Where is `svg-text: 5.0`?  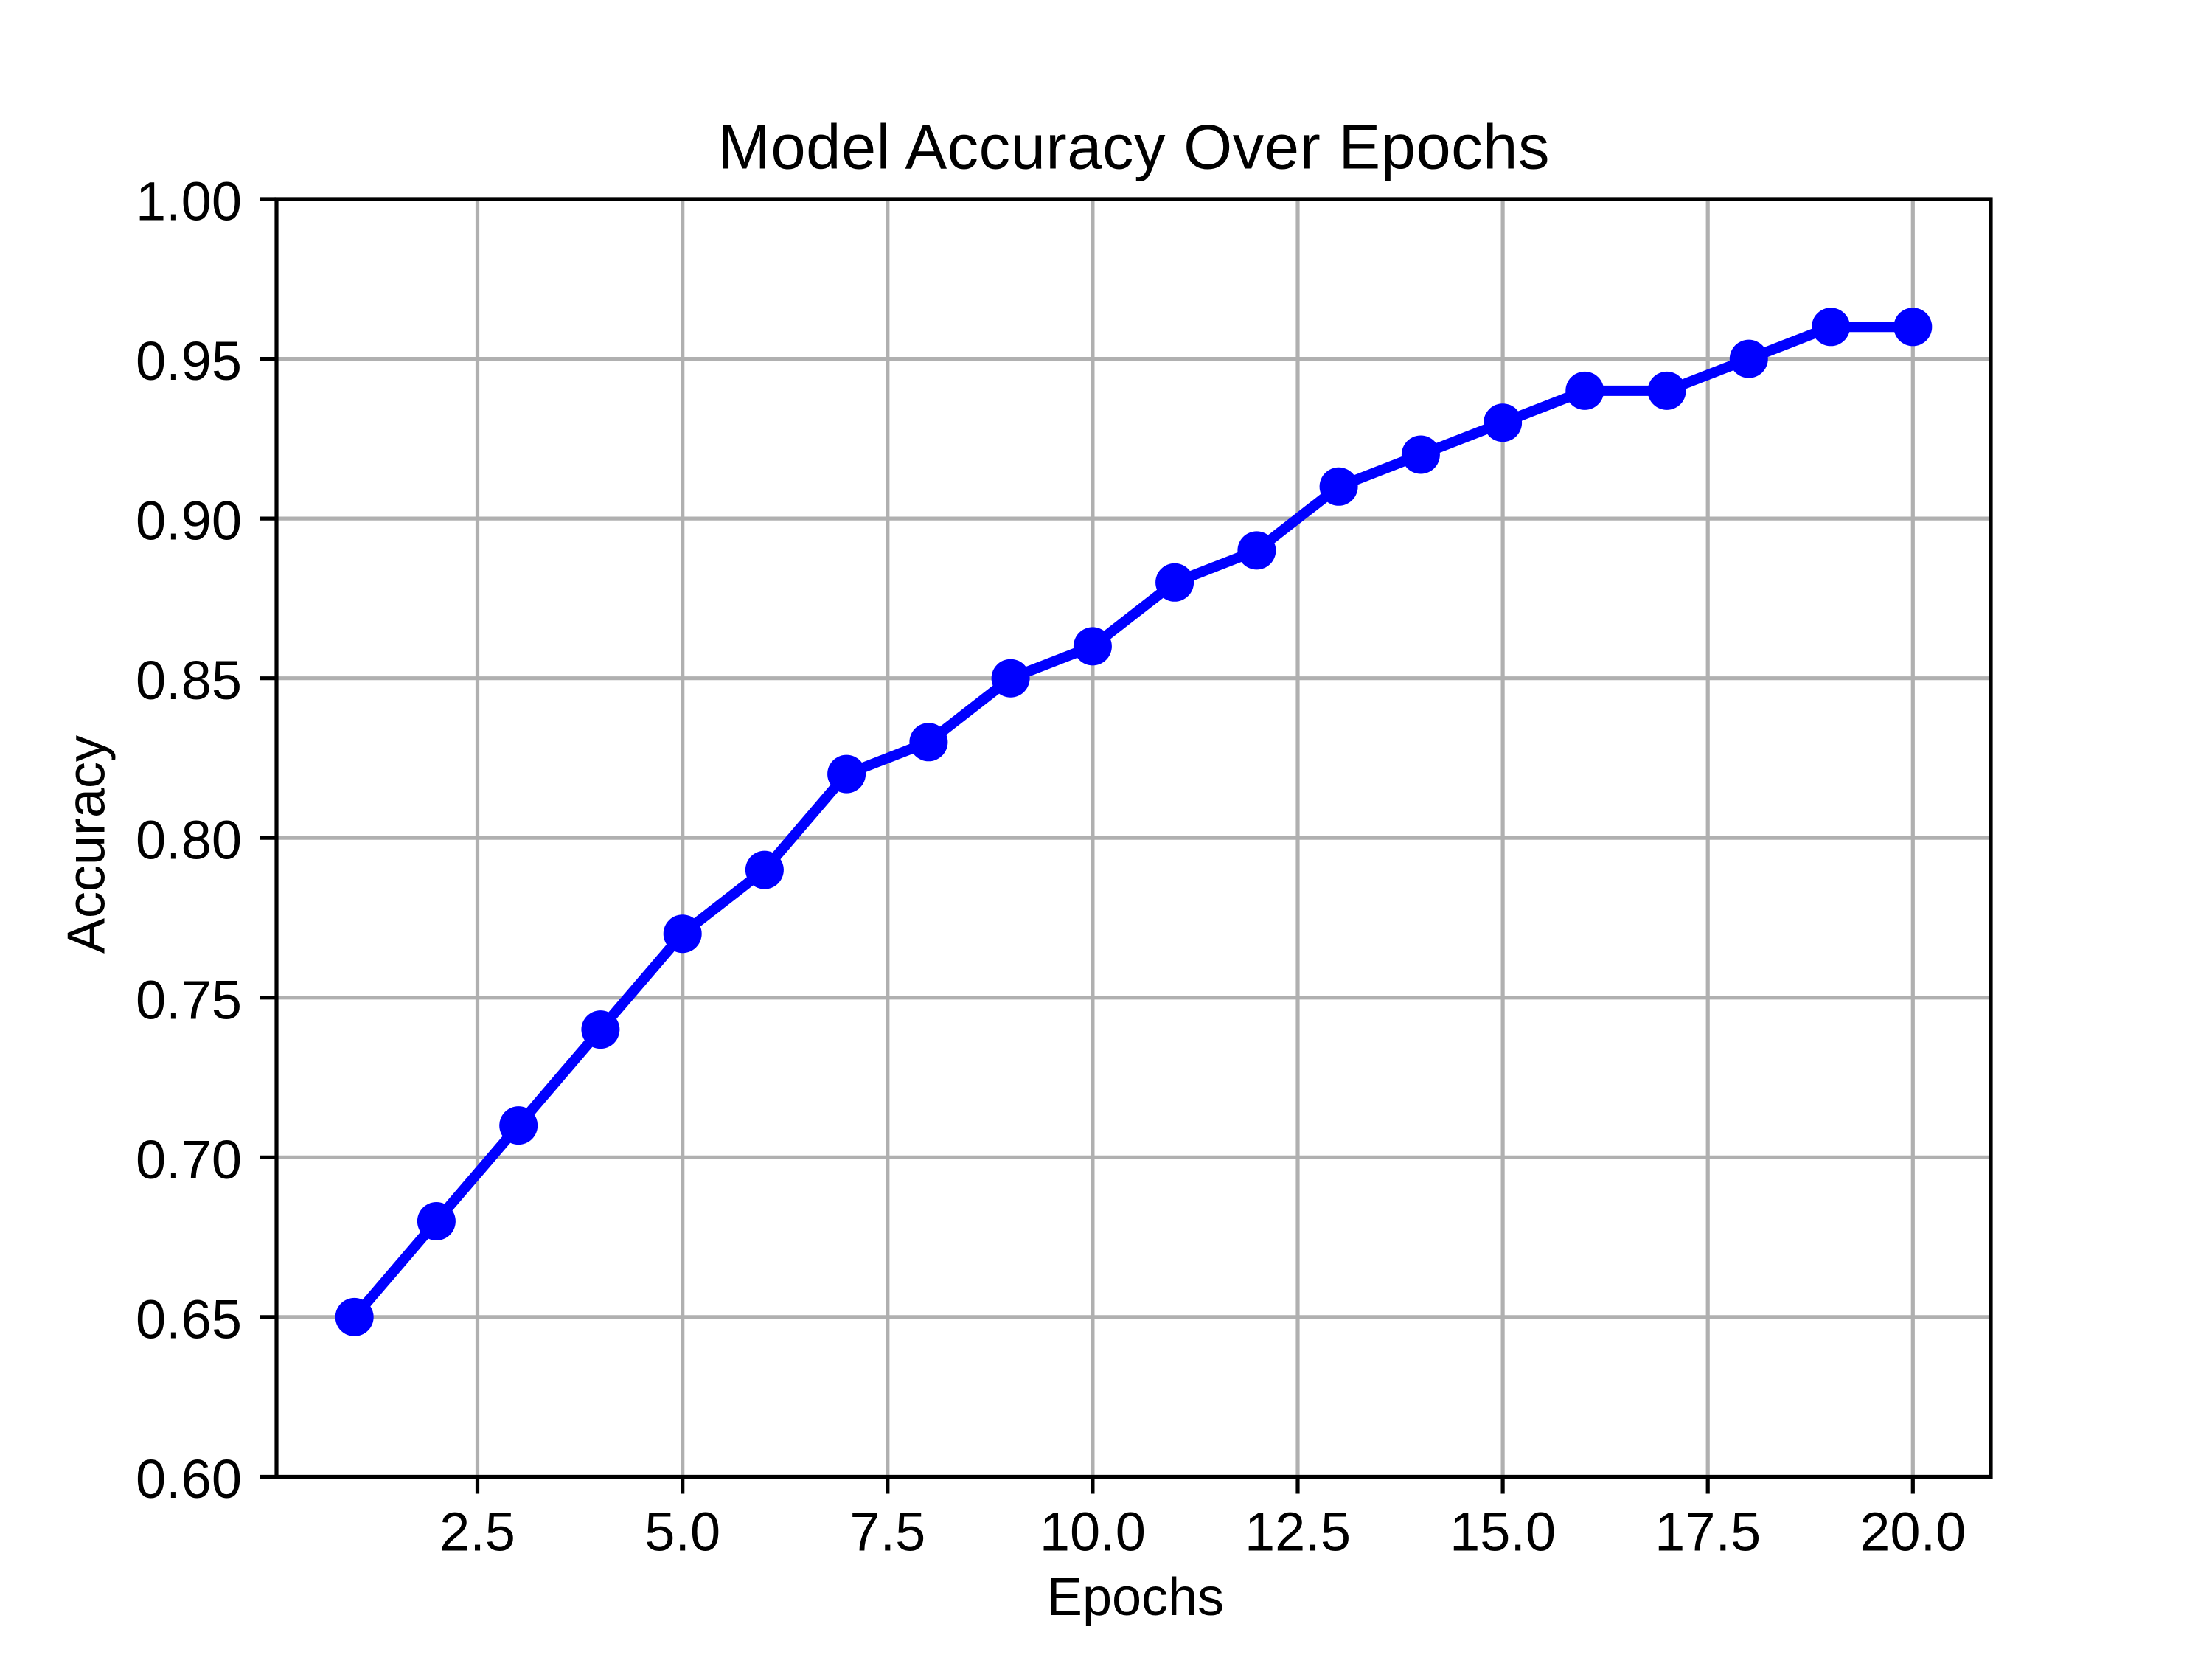 svg-text: 5.0 is located at coordinates (682, 1532).